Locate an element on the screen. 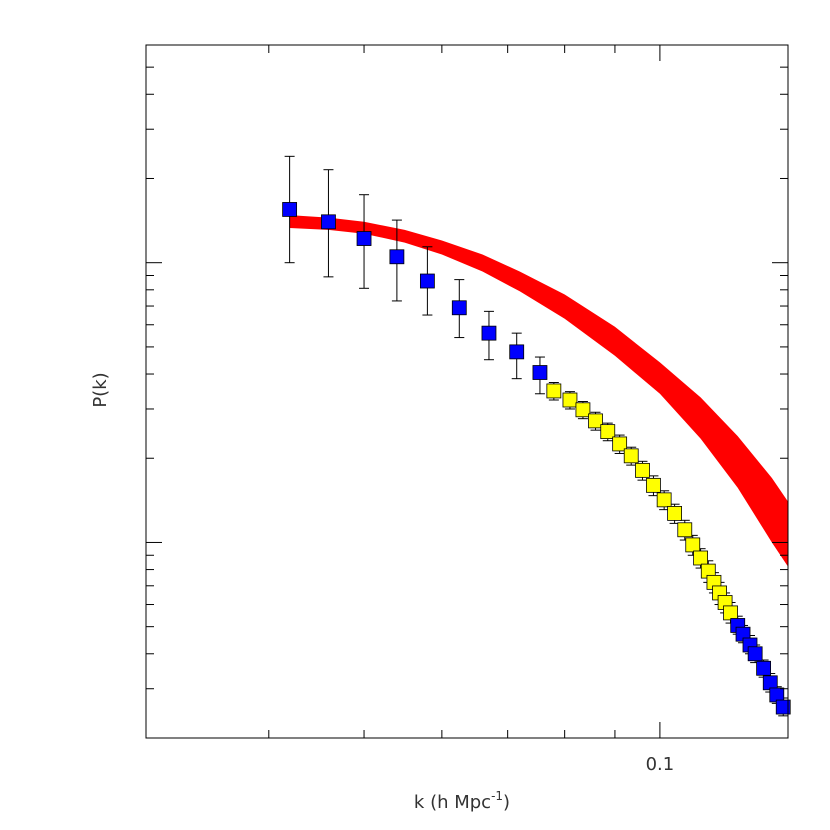 Image resolution: width=830 pixels, height=830 pixels. y-axis-label: P(k) is located at coordinates (100, 389).